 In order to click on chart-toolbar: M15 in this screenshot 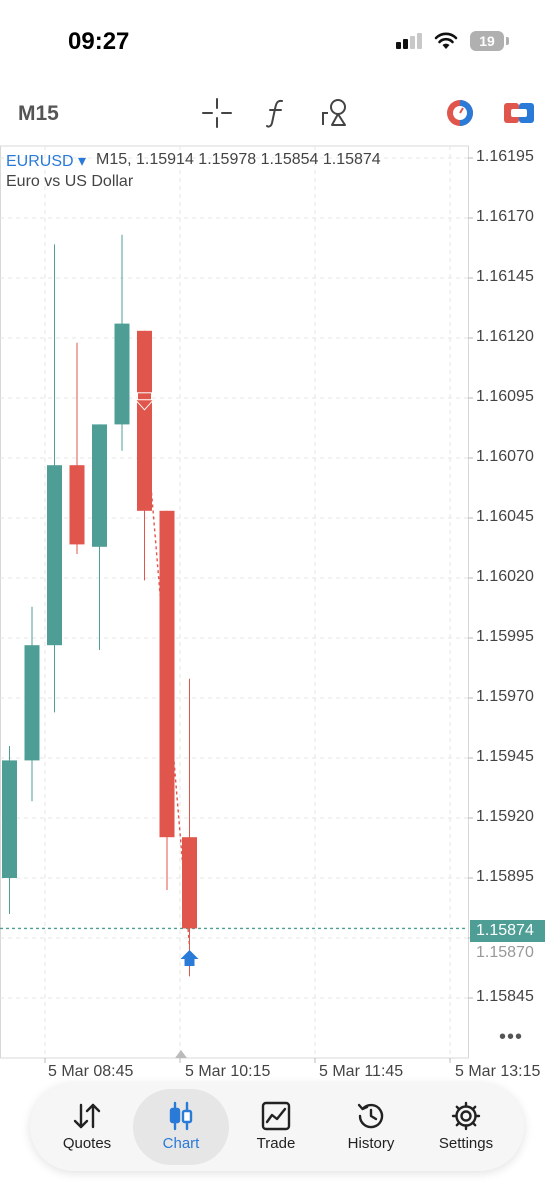, I will do `click(277, 114)`.